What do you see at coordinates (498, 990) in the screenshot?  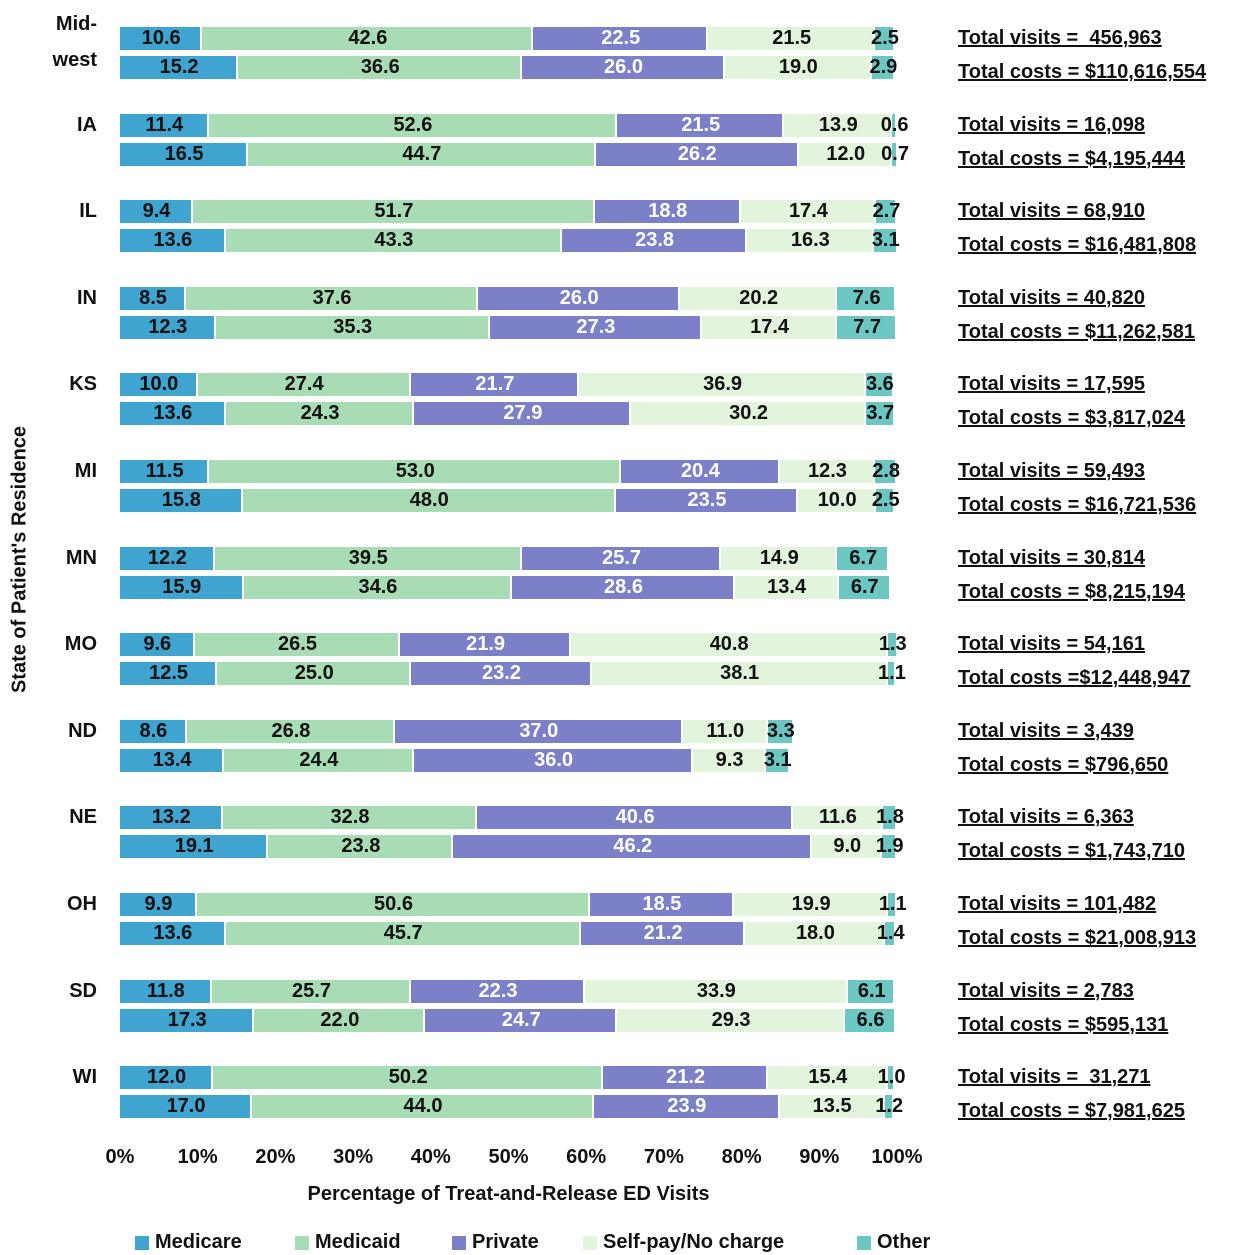 I see `data-label: 22.3` at bounding box center [498, 990].